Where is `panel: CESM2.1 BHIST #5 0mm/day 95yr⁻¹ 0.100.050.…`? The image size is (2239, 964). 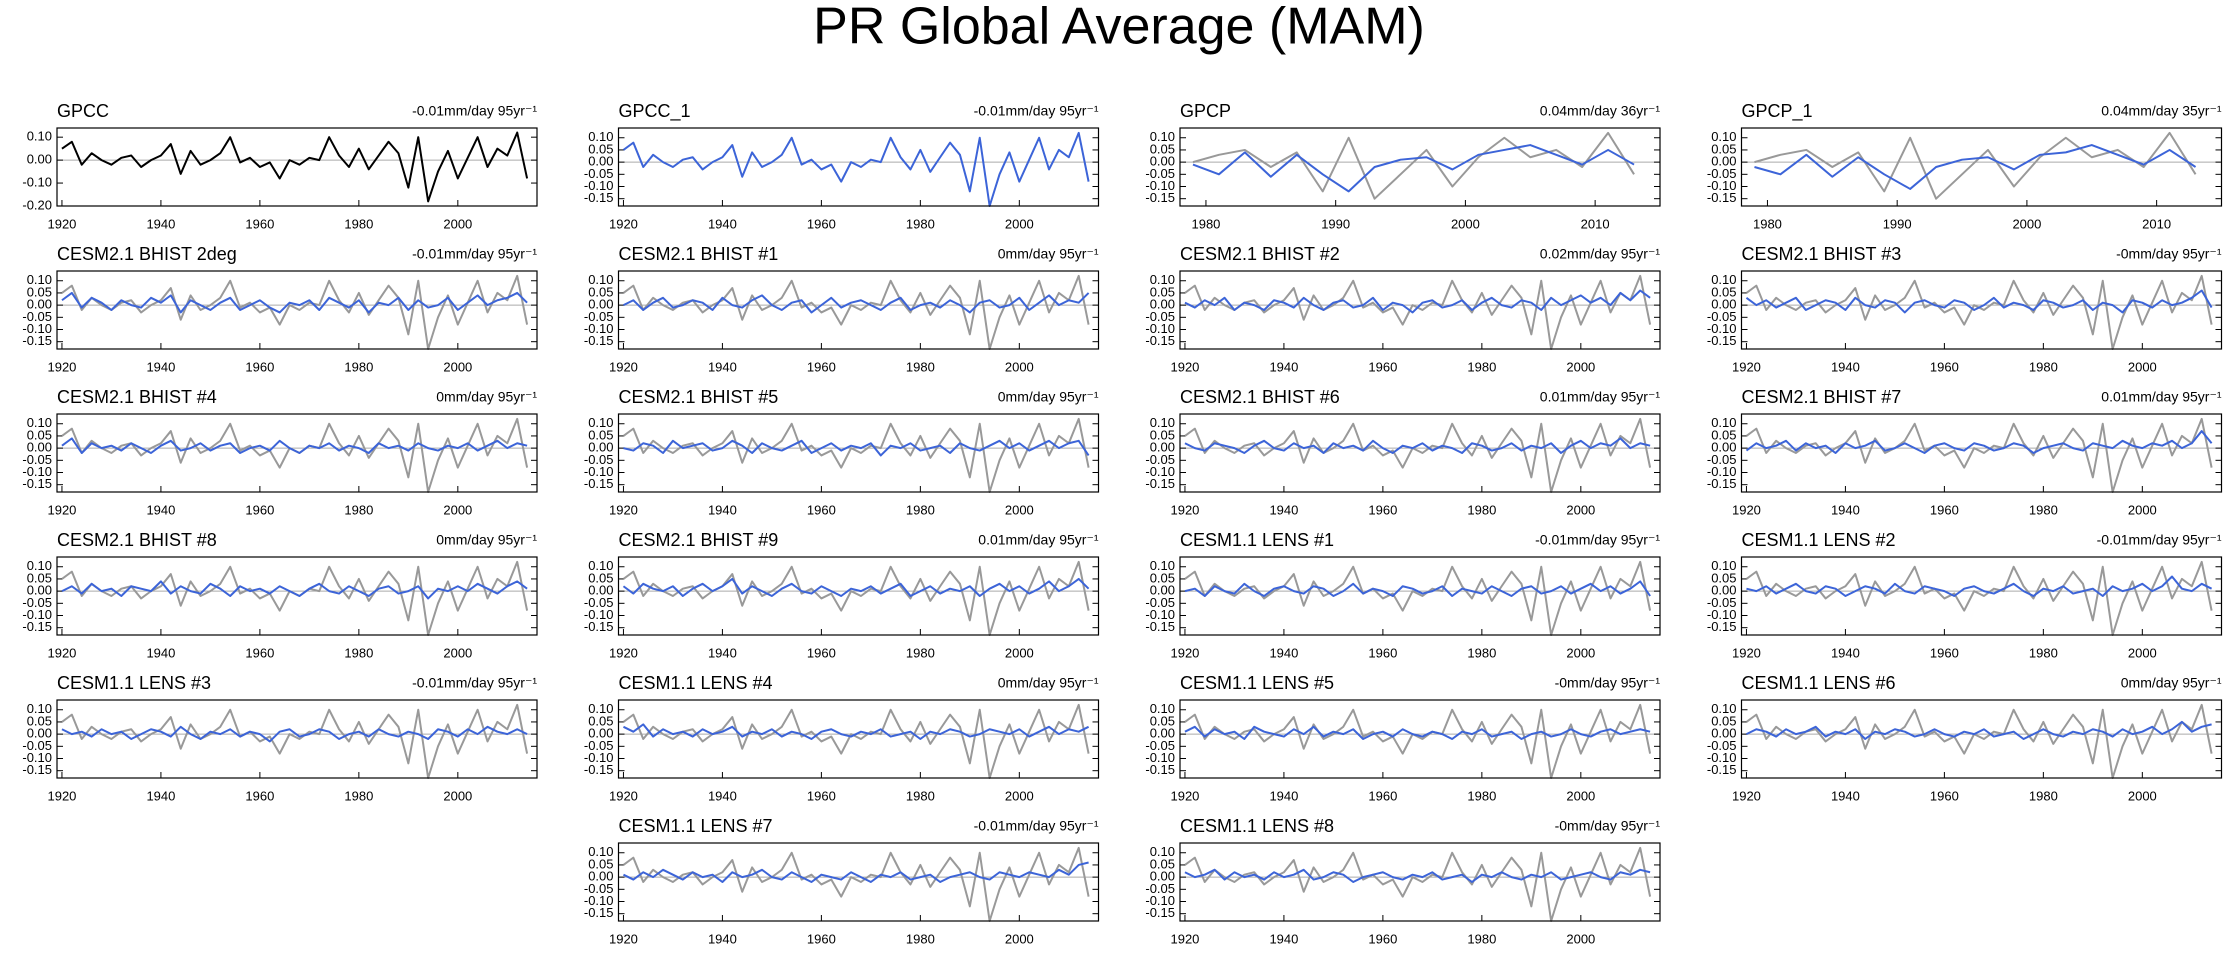 panel: CESM2.1 BHIST #5 0mm/day 95yr⁻¹ 0.100.050.… is located at coordinates (842, 452).